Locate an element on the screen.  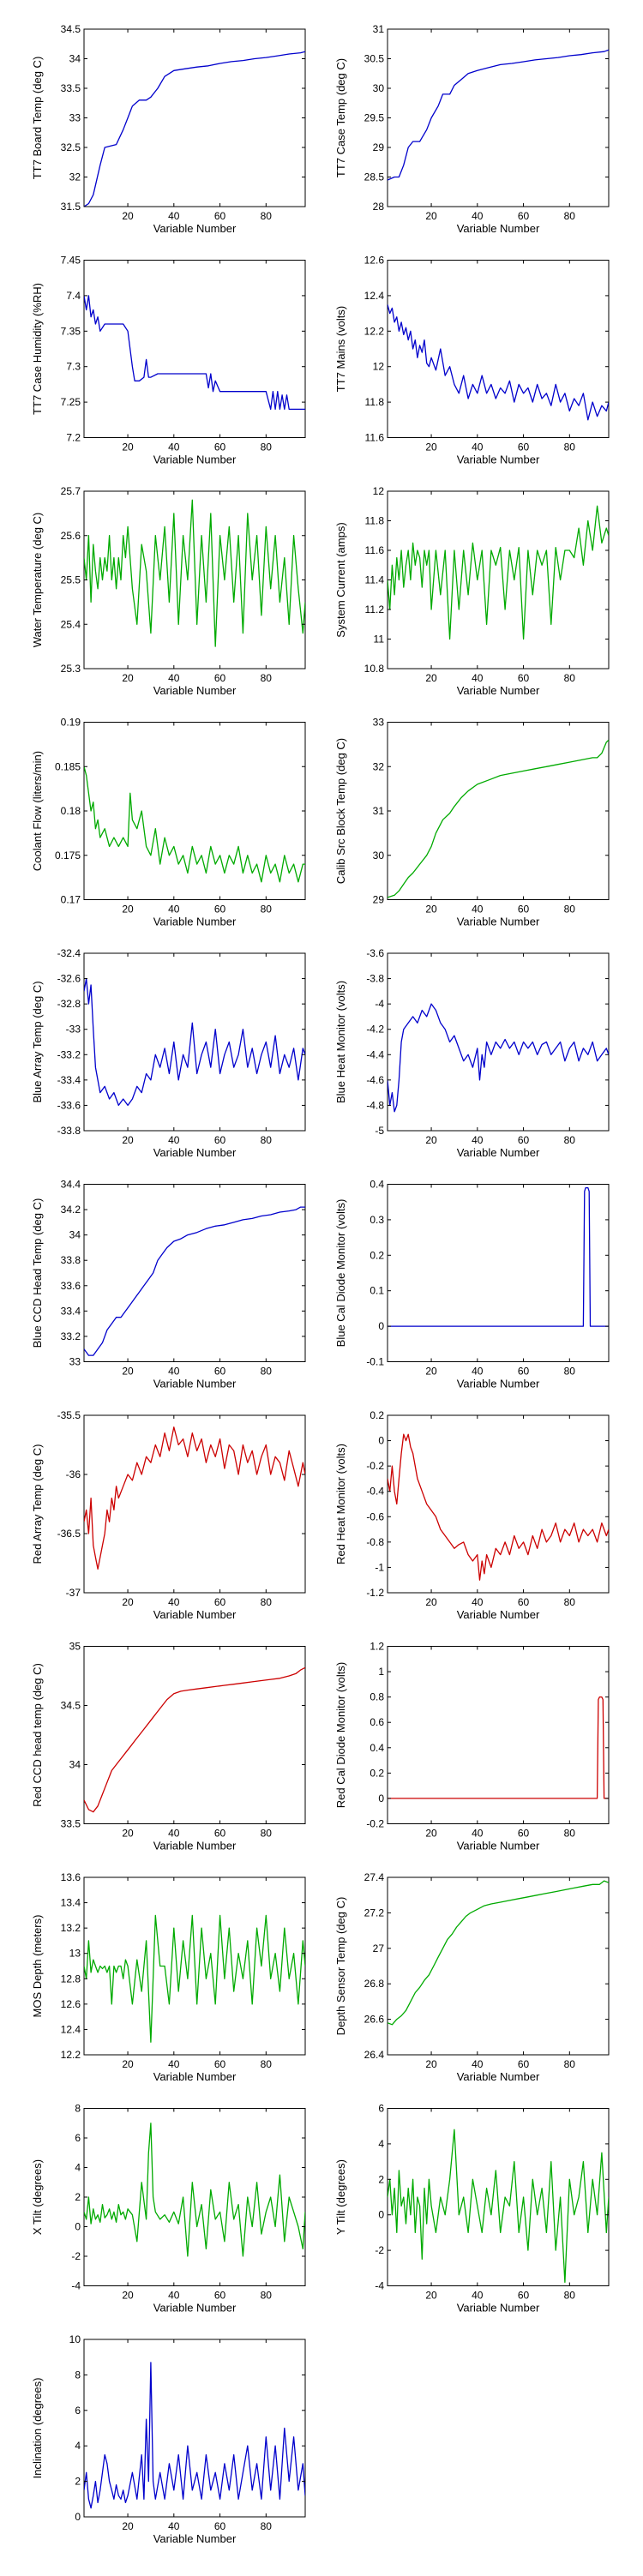
y-tick-label: 12.4 is located at coordinates (374, 296).